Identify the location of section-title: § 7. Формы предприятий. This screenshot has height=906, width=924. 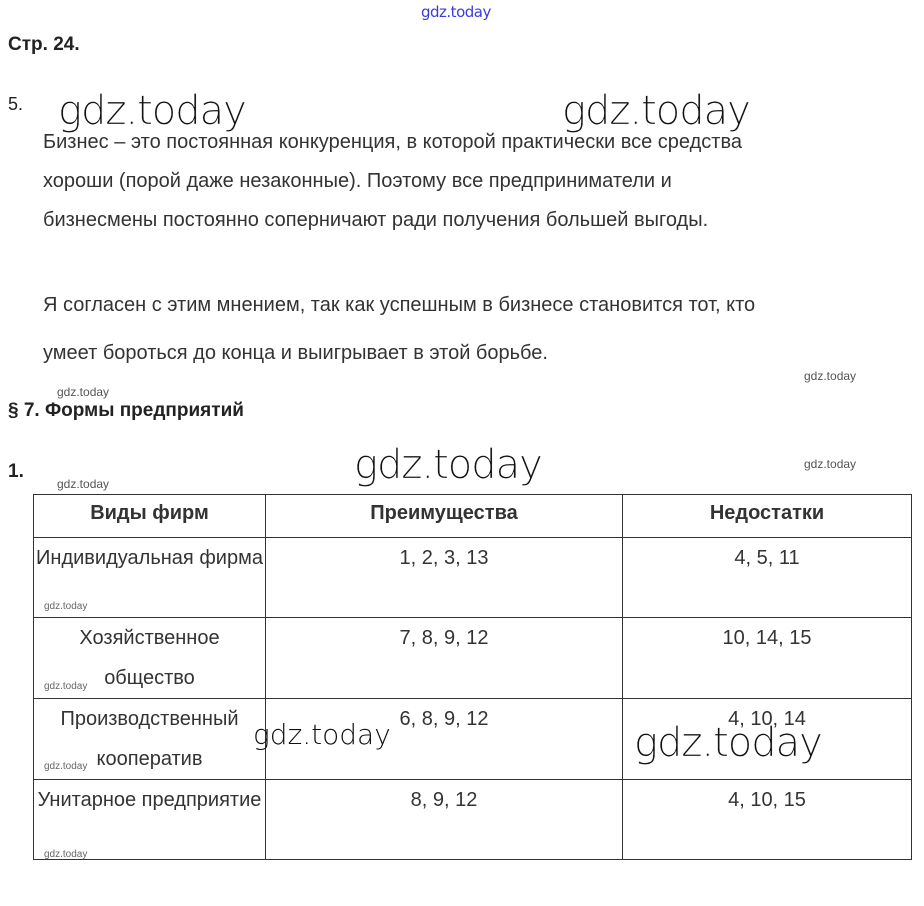
(126, 410).